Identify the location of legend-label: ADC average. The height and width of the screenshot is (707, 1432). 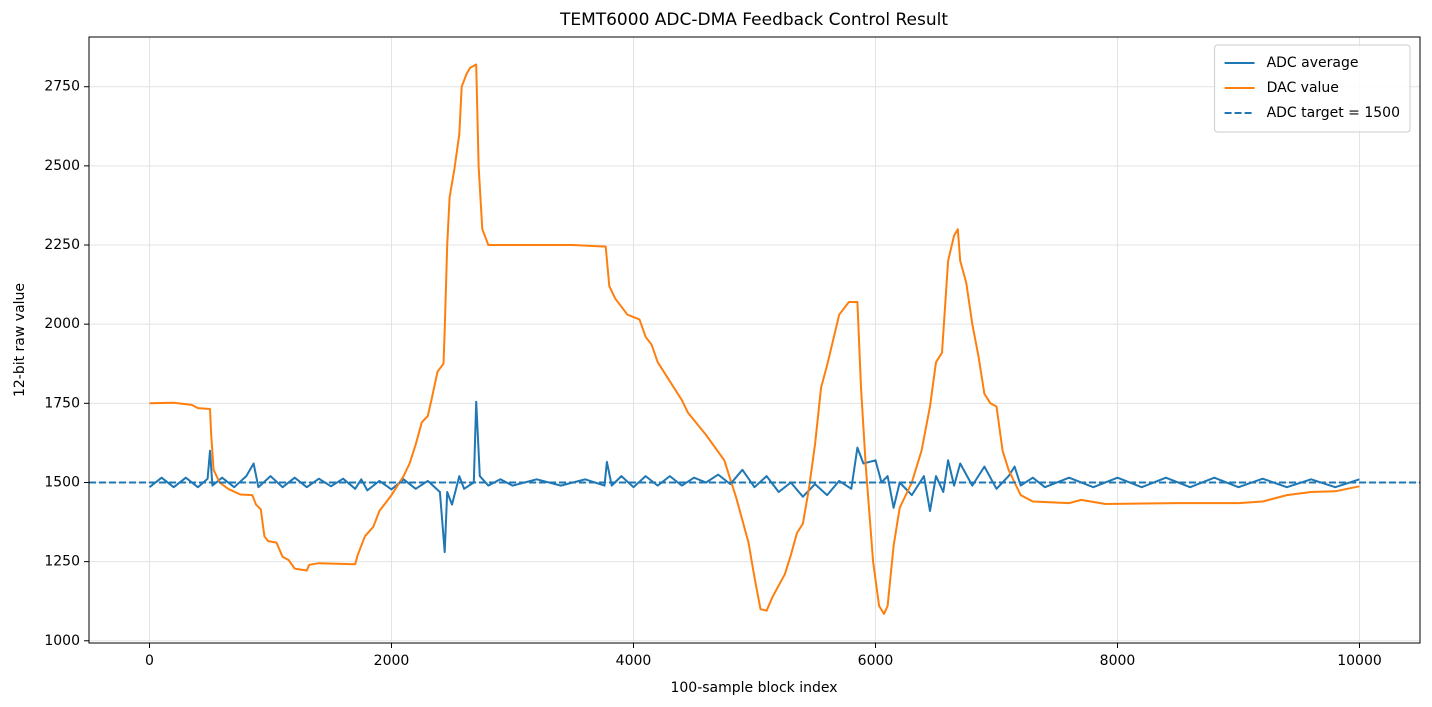
(1313, 63).